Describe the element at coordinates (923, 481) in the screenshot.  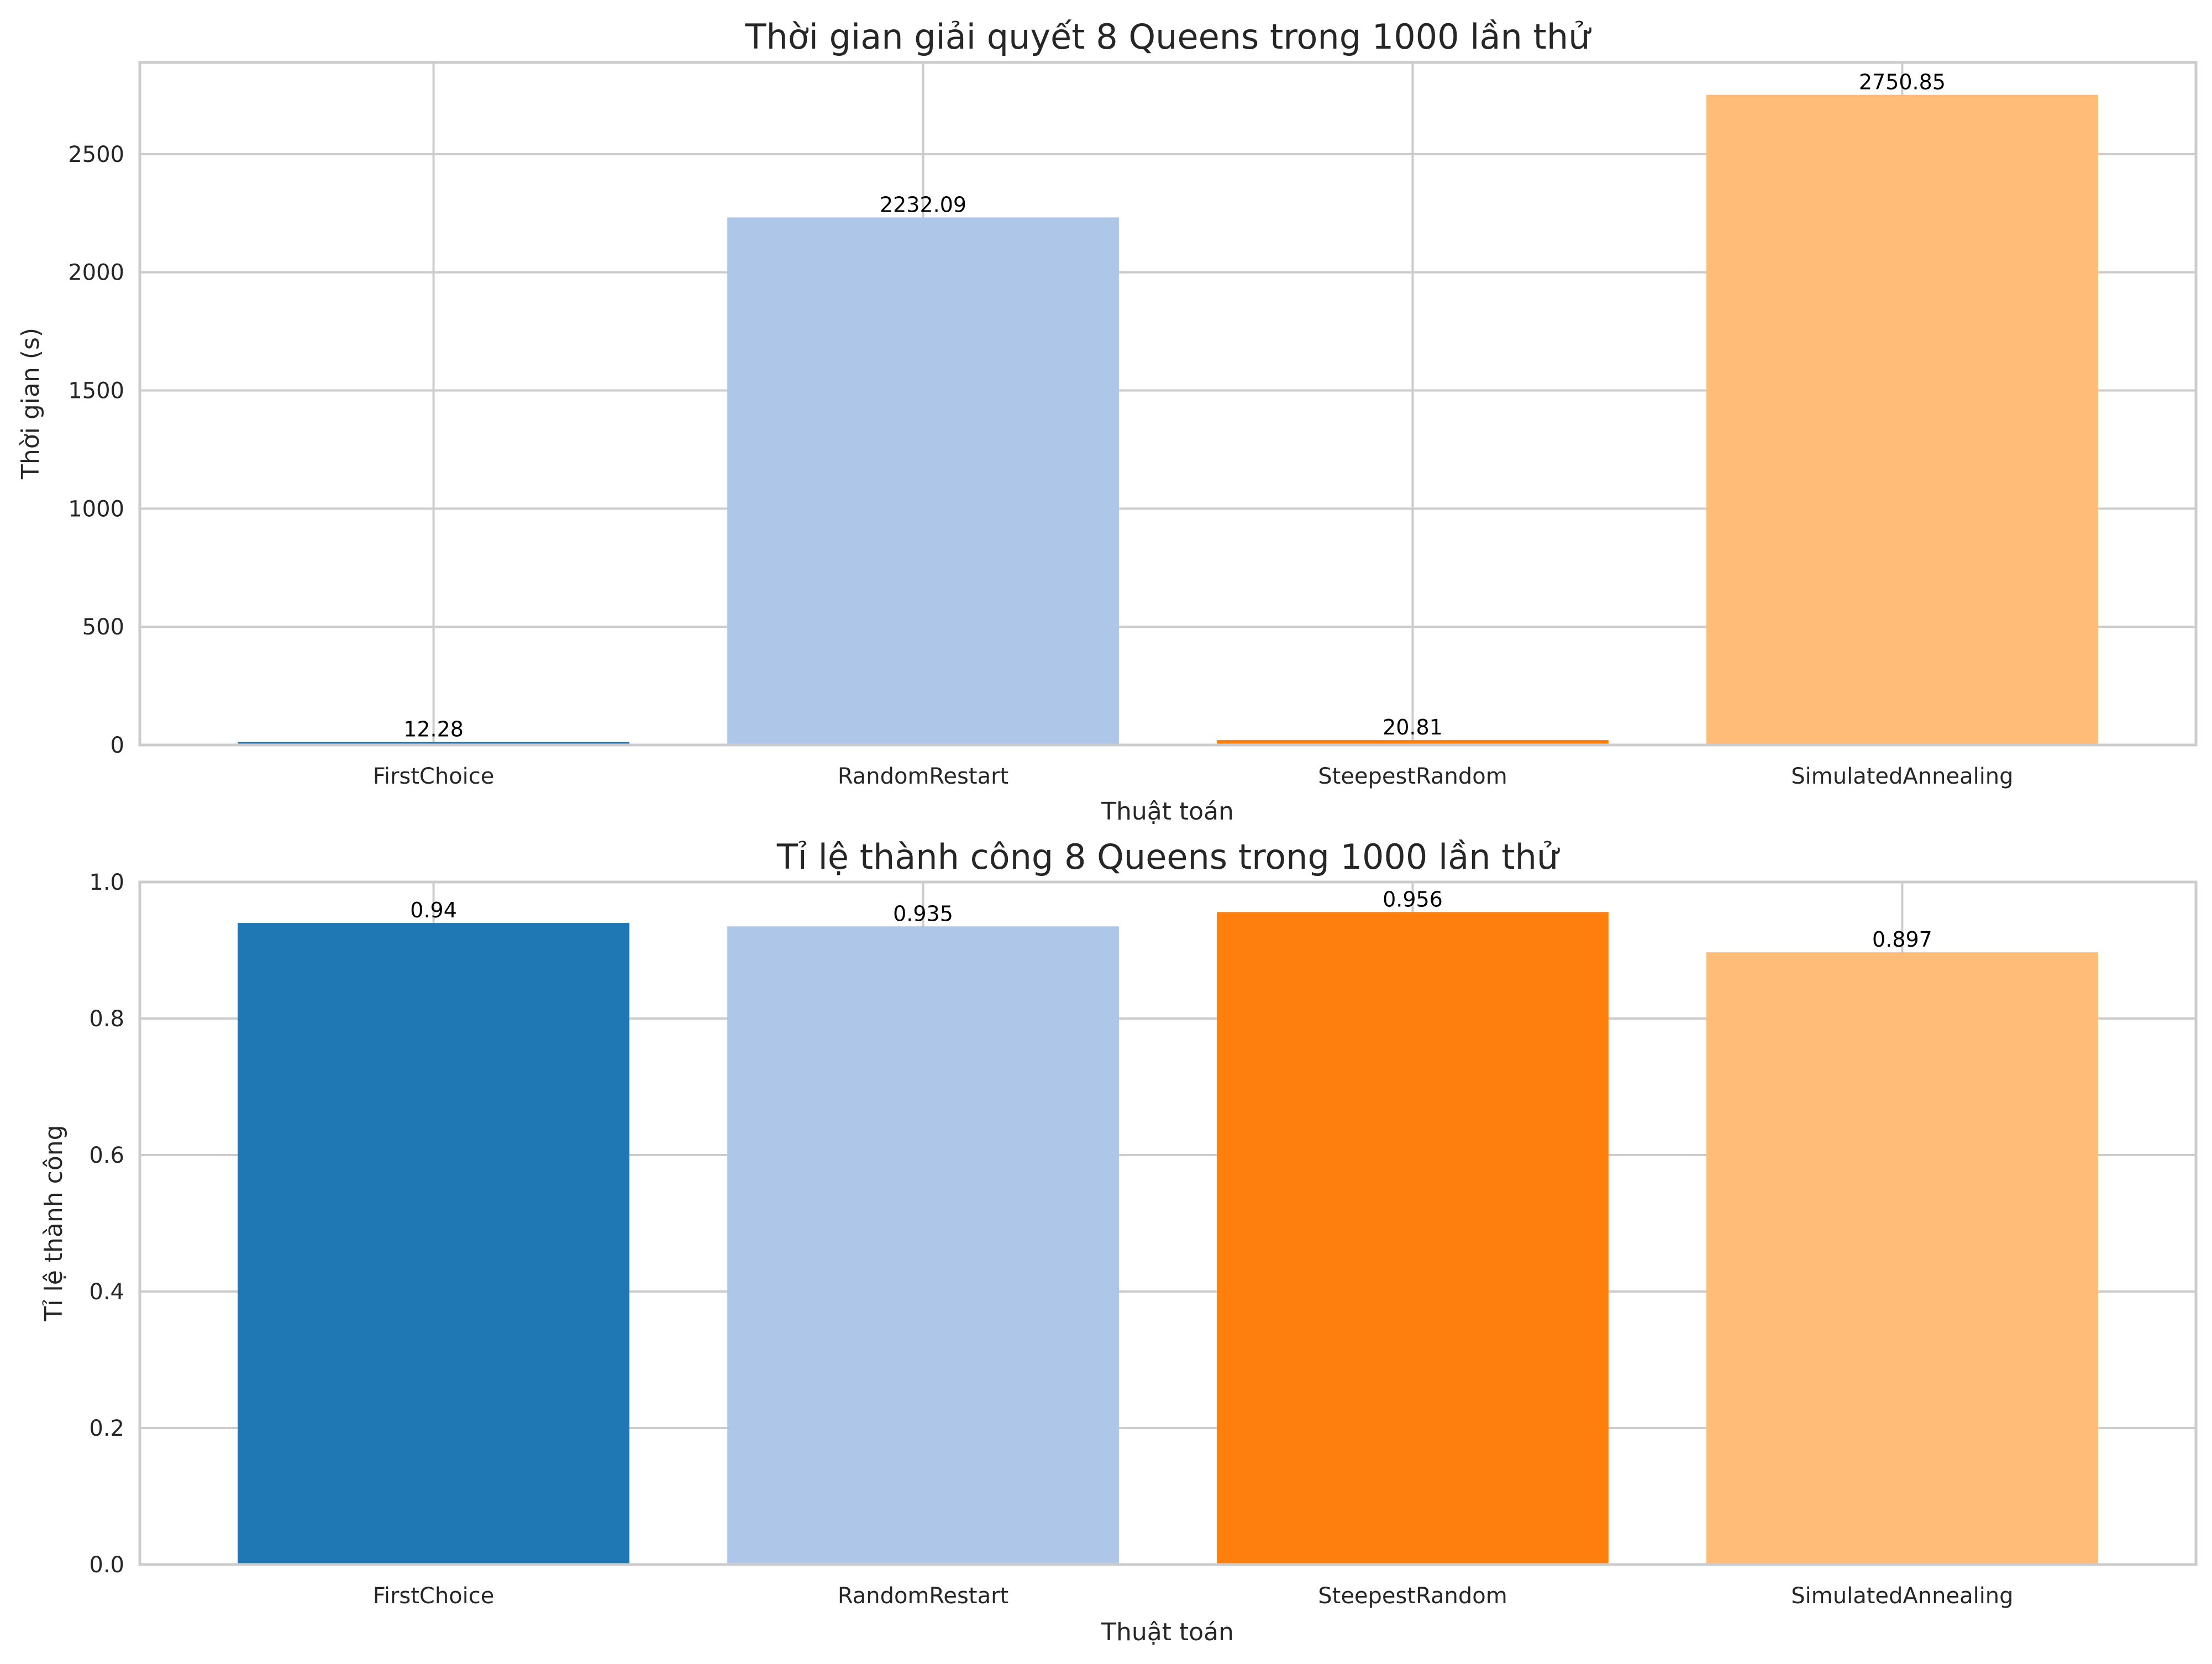
I see `time-chart-bar-randomrestart` at that location.